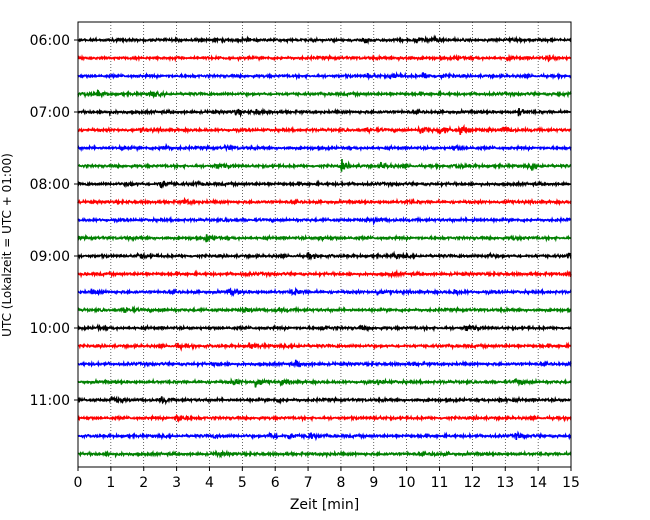 This screenshot has width=650, height=520. I want to click on y-axis-label: UTC (Lokalzeit = UTC + 01:00), so click(7, 245).